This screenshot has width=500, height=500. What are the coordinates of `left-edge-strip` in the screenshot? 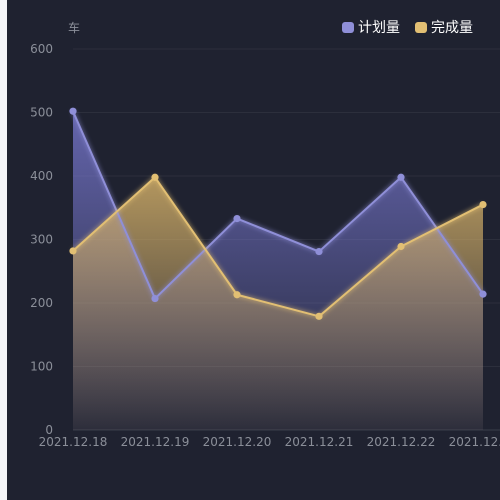 It's located at (3, 250).